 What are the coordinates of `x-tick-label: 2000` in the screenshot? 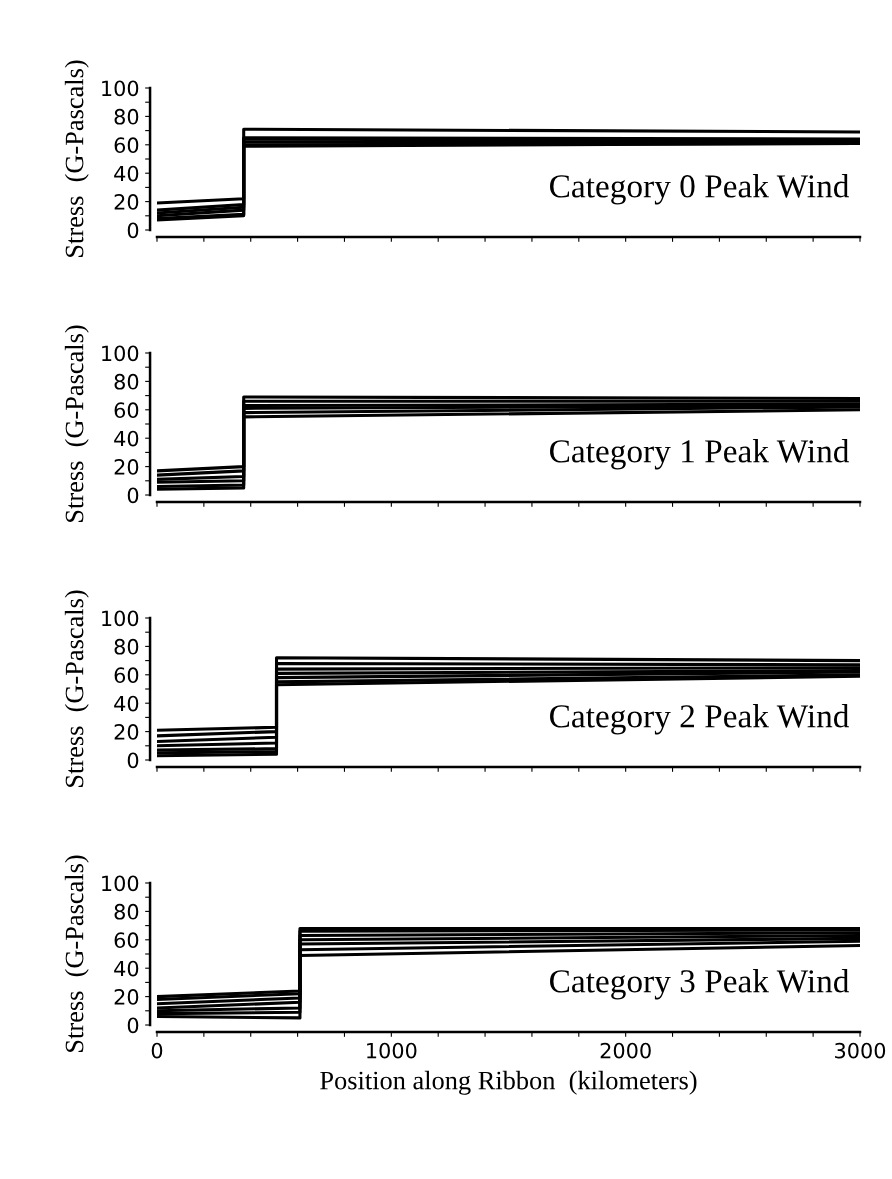 It's located at (625, 1050).